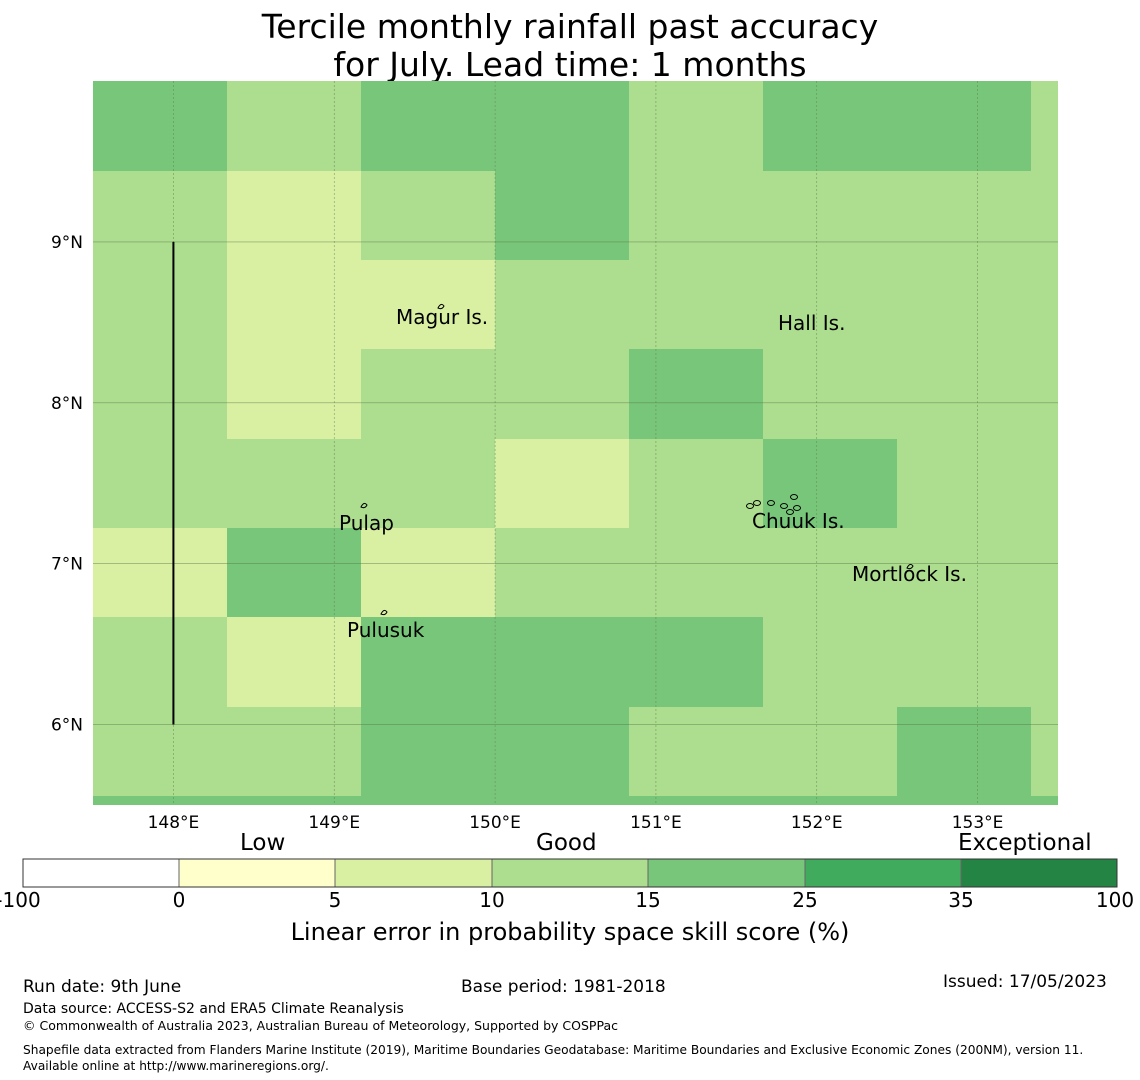 The height and width of the screenshot is (1080, 1140). I want to click on lat-tick-label: 7°N, so click(67, 565).